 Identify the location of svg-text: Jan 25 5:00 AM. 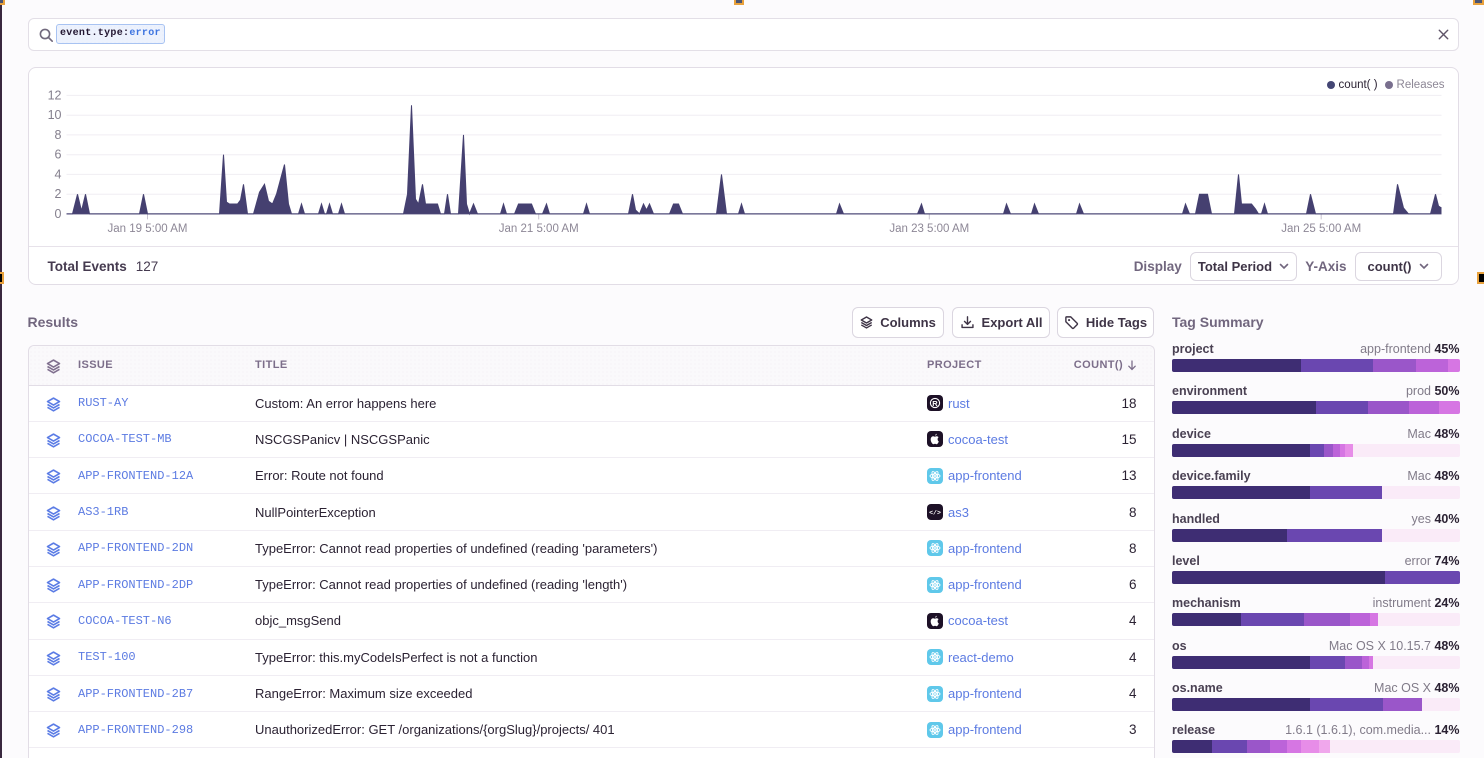
(1321, 229).